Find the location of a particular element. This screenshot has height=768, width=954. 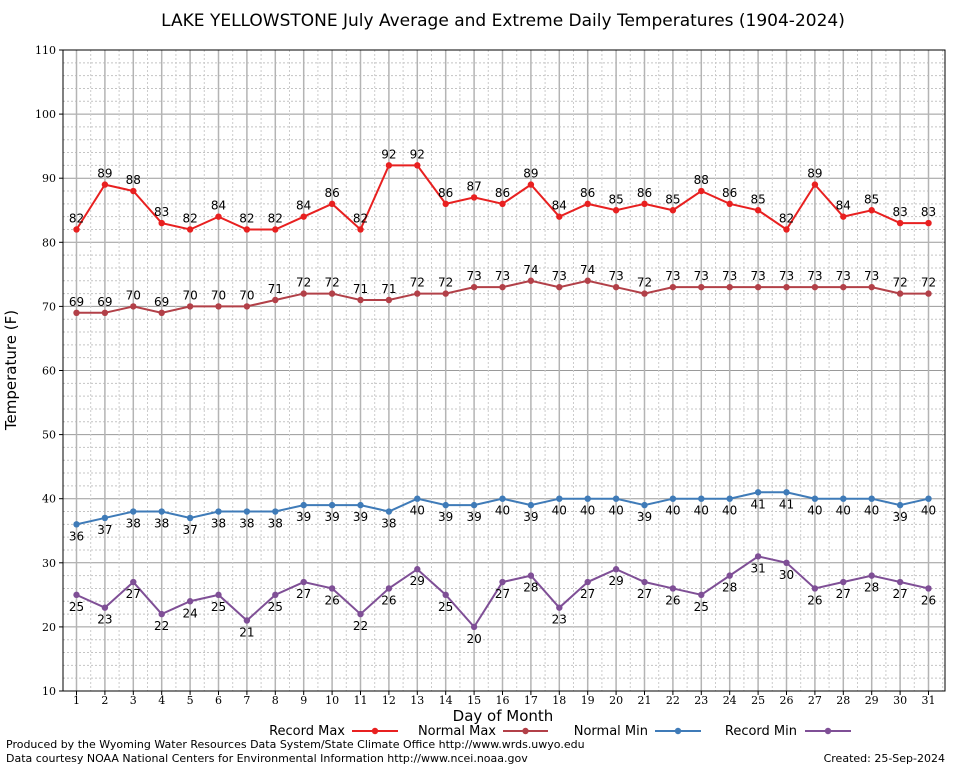

y-tick-label: 110 is located at coordinates (45, 50).